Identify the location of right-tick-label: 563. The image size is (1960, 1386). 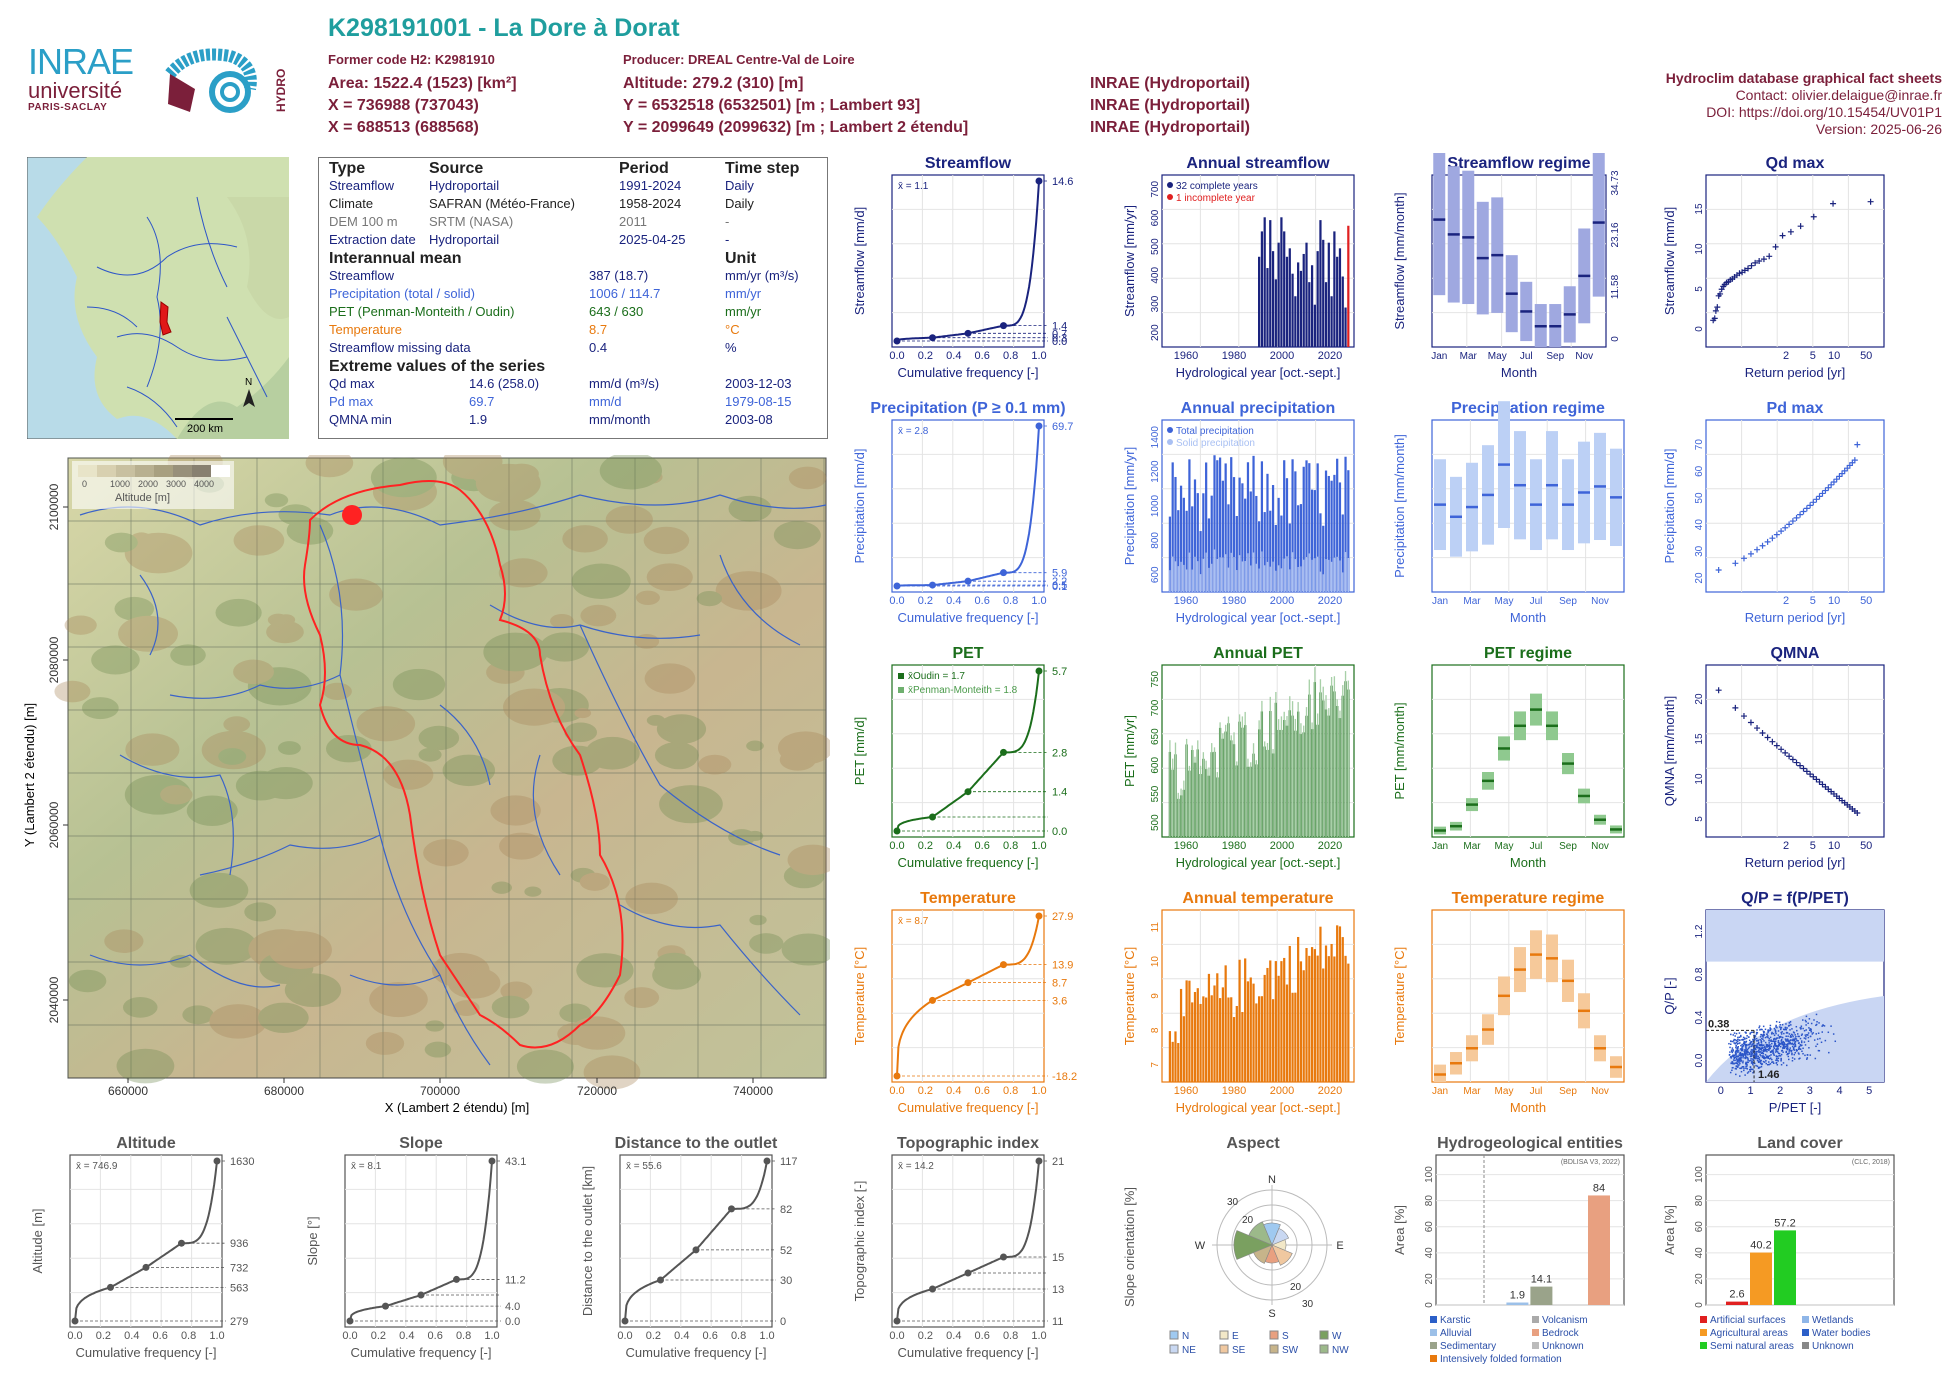
(239, 1288).